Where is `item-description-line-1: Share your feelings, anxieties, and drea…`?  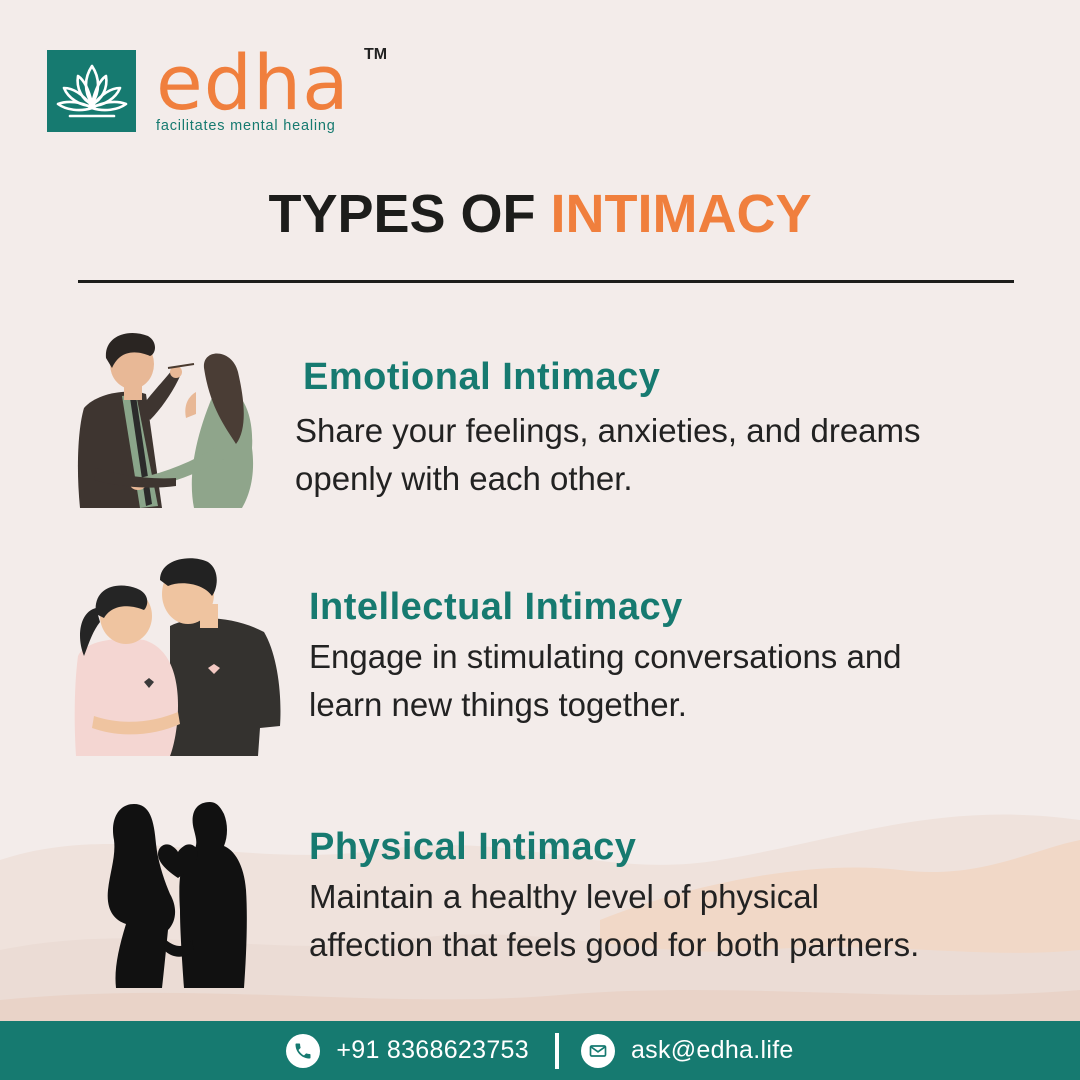
item-description-line-1: Share your feelings, anxieties, and drea… is located at coordinates (608, 430).